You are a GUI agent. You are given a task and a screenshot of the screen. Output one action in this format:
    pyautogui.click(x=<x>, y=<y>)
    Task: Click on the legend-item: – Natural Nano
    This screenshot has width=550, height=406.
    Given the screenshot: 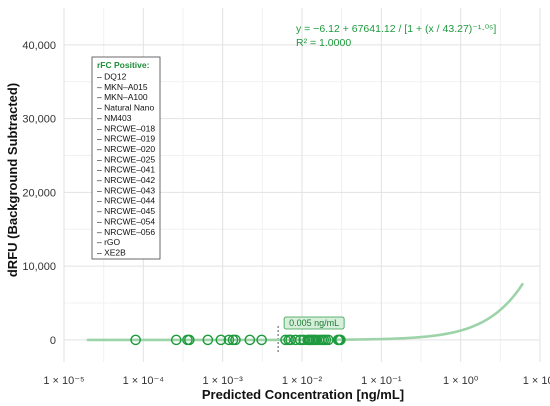 What is the action you would take?
    pyautogui.click(x=125, y=108)
    